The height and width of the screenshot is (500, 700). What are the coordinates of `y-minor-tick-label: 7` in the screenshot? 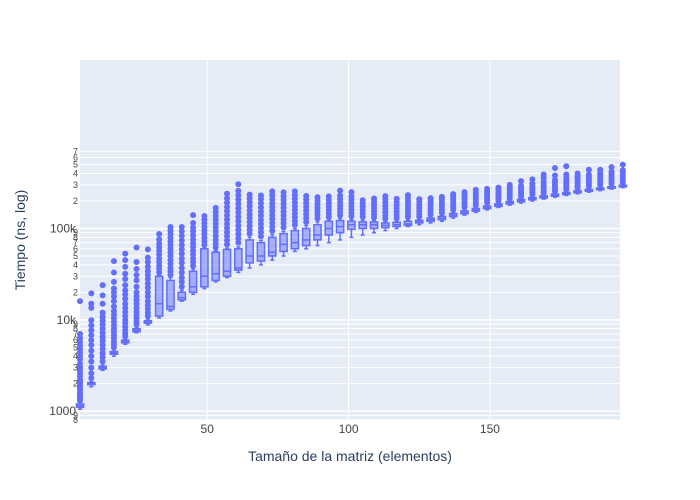 It's located at (75, 151).